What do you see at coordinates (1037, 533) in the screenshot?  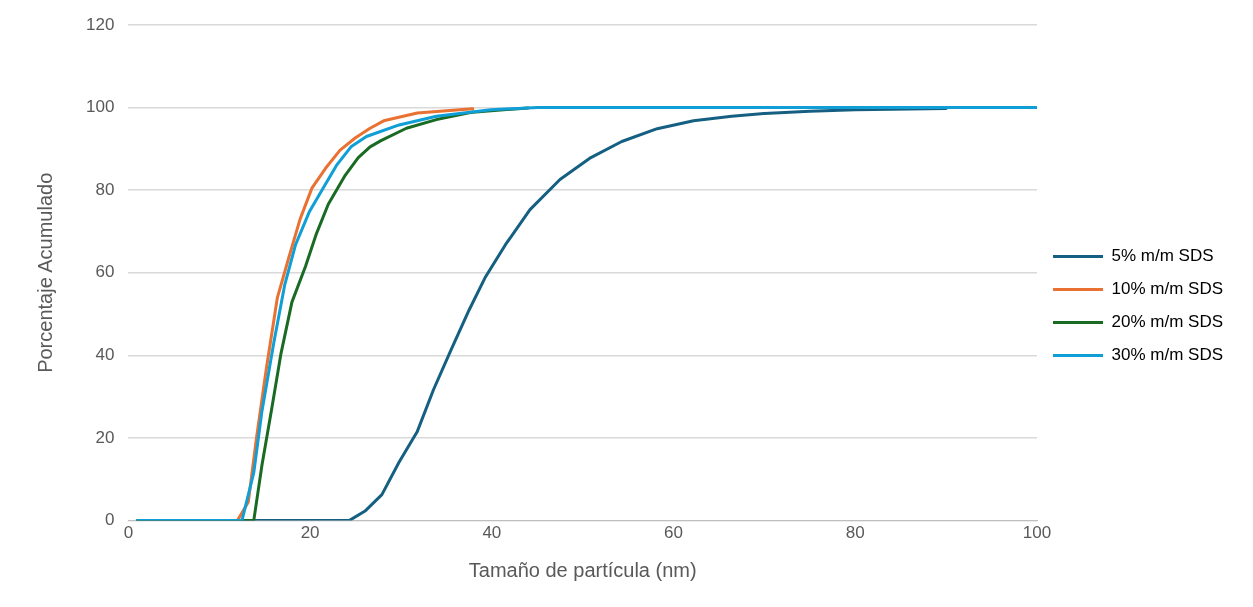 I see `x-tick-label: 100` at bounding box center [1037, 533].